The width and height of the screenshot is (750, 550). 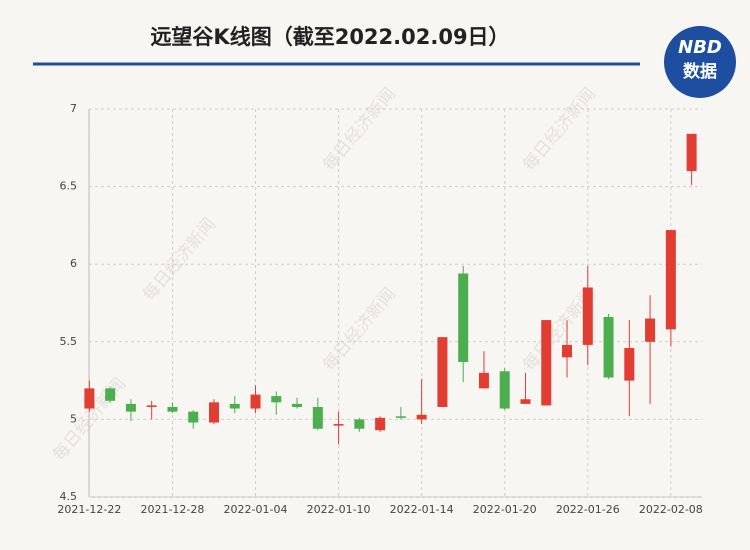 I want to click on y-tick-label: 4.5, so click(x=69, y=496).